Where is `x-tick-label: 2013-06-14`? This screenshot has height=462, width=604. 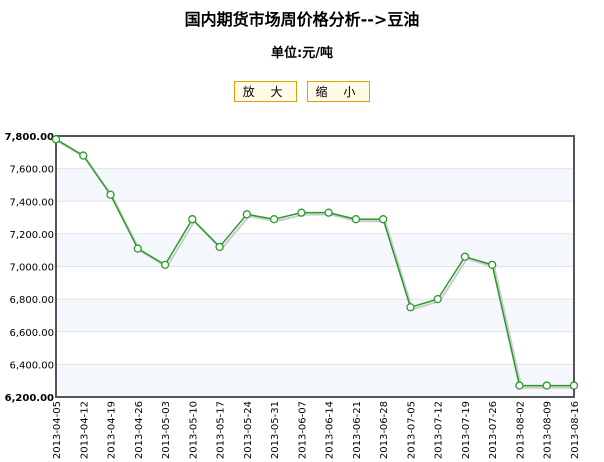
x-tick-label: 2013-06-14 is located at coordinates (330, 430).